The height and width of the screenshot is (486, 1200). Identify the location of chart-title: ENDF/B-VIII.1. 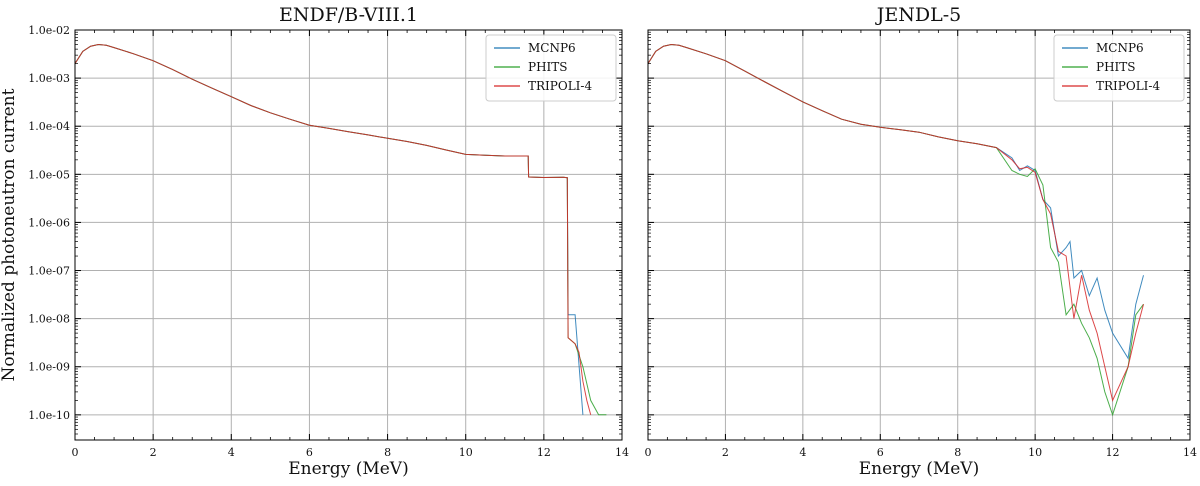
(348, 15).